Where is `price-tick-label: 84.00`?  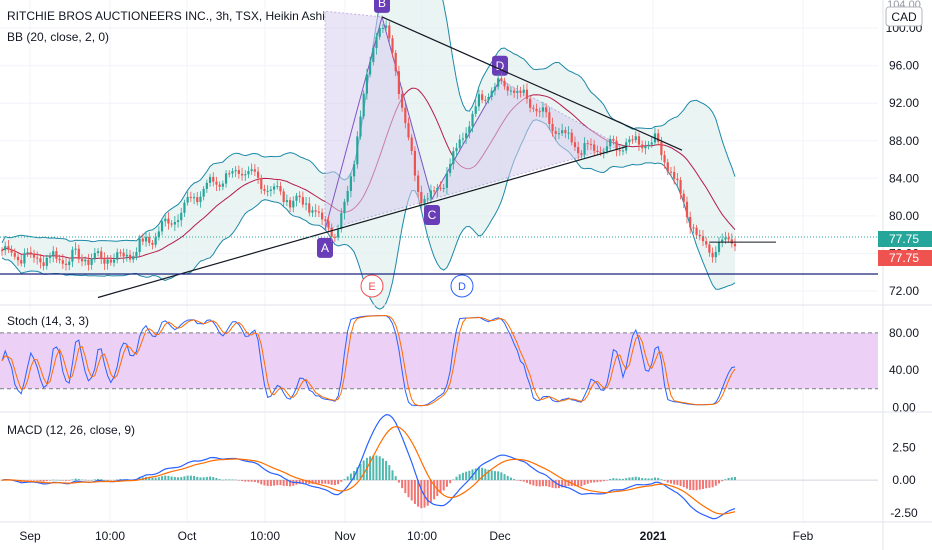
price-tick-label: 84.00 is located at coordinates (904, 178).